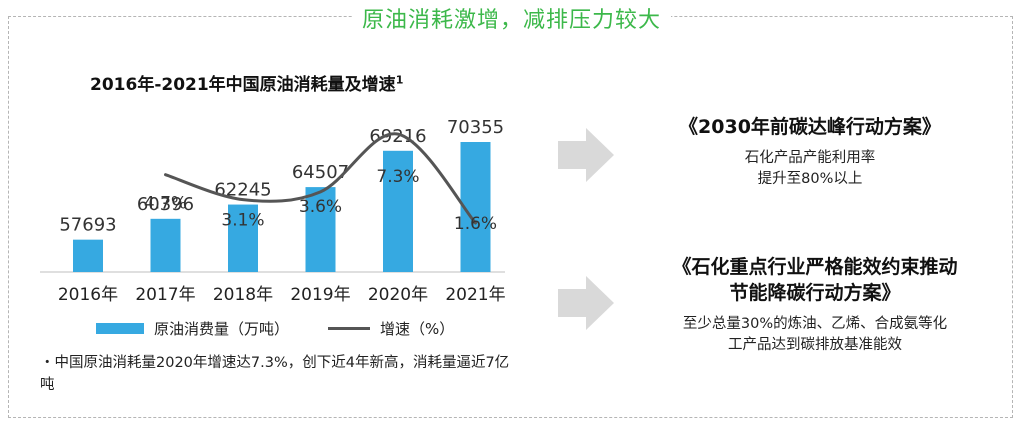  Describe the element at coordinates (242, 190) in the screenshot. I see `bar-value-label: 62245` at that location.